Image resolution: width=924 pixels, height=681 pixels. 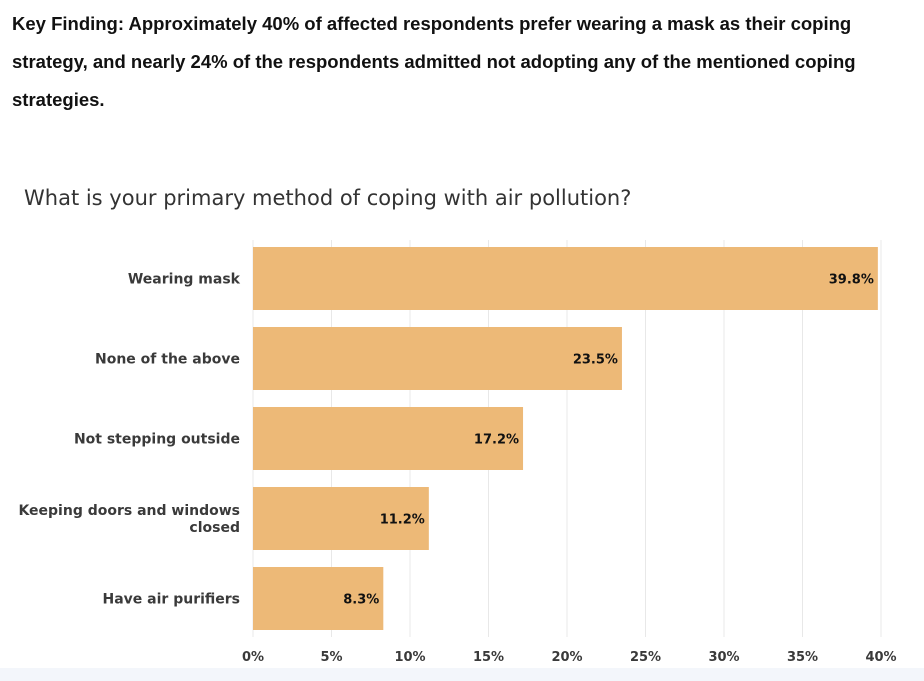 What do you see at coordinates (361, 600) in the screenshot?
I see `data-label: 8.3%` at bounding box center [361, 600].